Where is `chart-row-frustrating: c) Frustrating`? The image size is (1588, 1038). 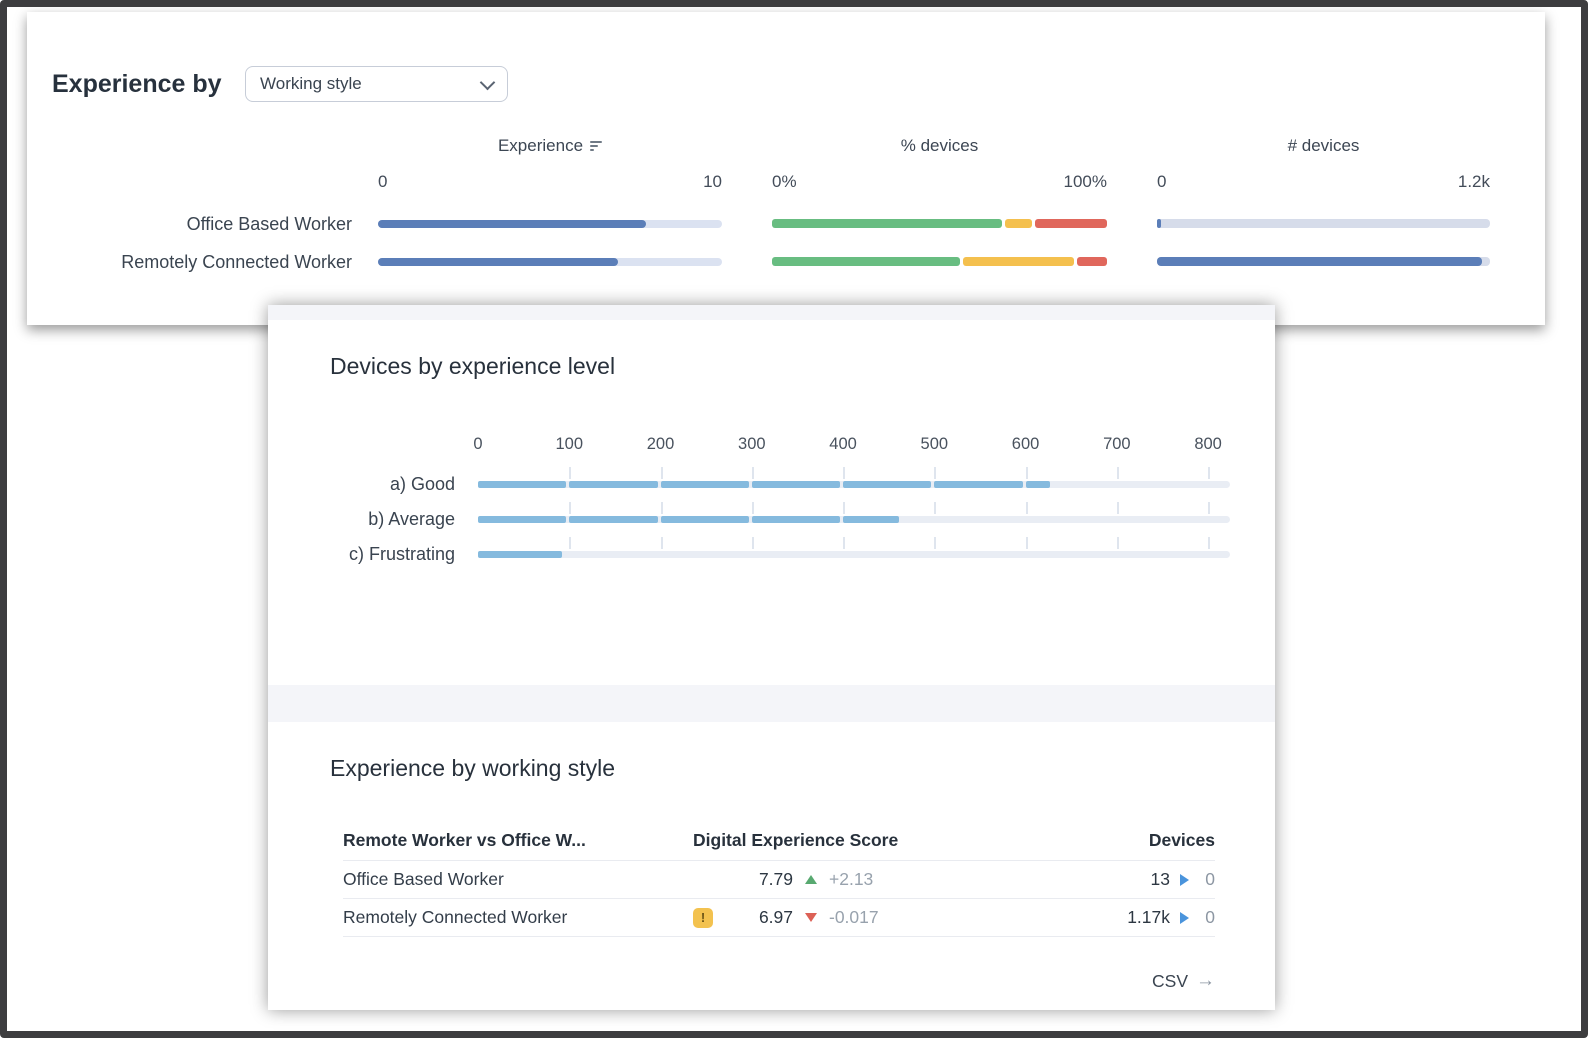 chart-row-frustrating: c) Frustrating is located at coordinates (771, 554).